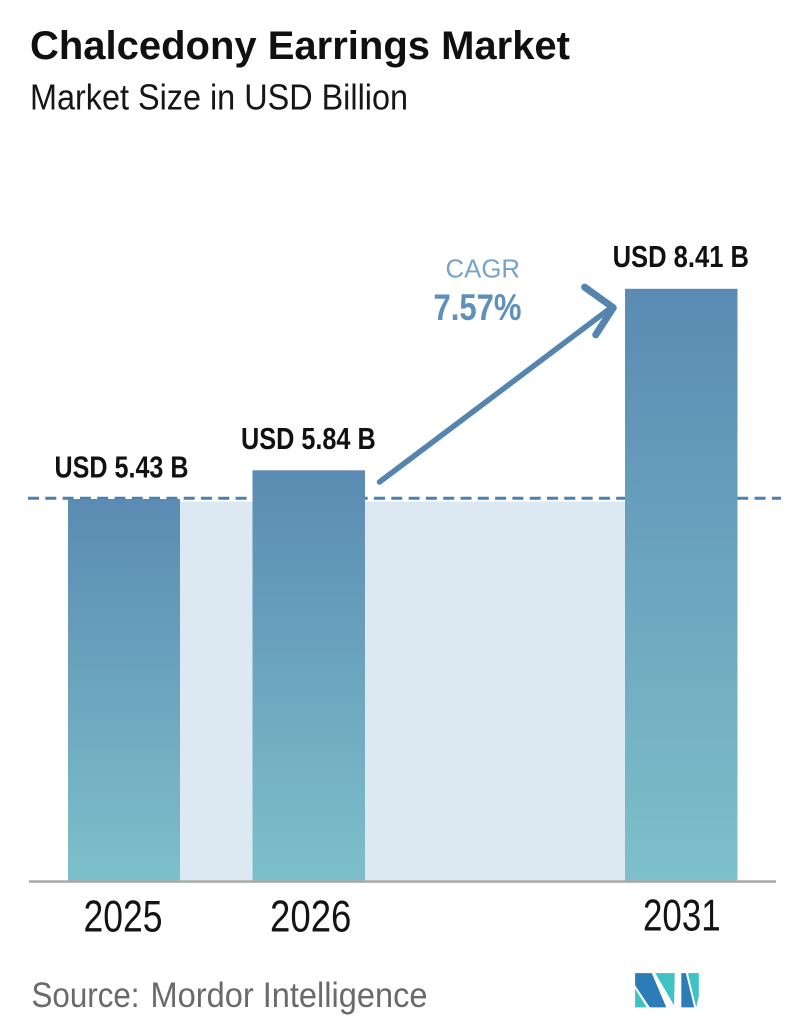  What do you see at coordinates (219, 96) in the screenshot?
I see `svg-text: Market Size in USD Billion` at bounding box center [219, 96].